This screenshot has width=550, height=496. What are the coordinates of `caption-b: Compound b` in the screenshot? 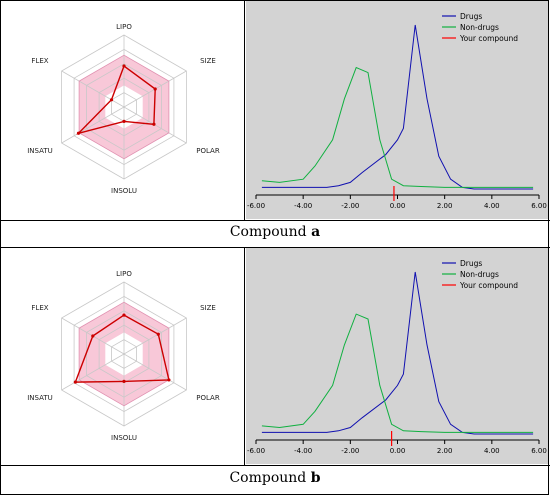 It's located at (275, 478).